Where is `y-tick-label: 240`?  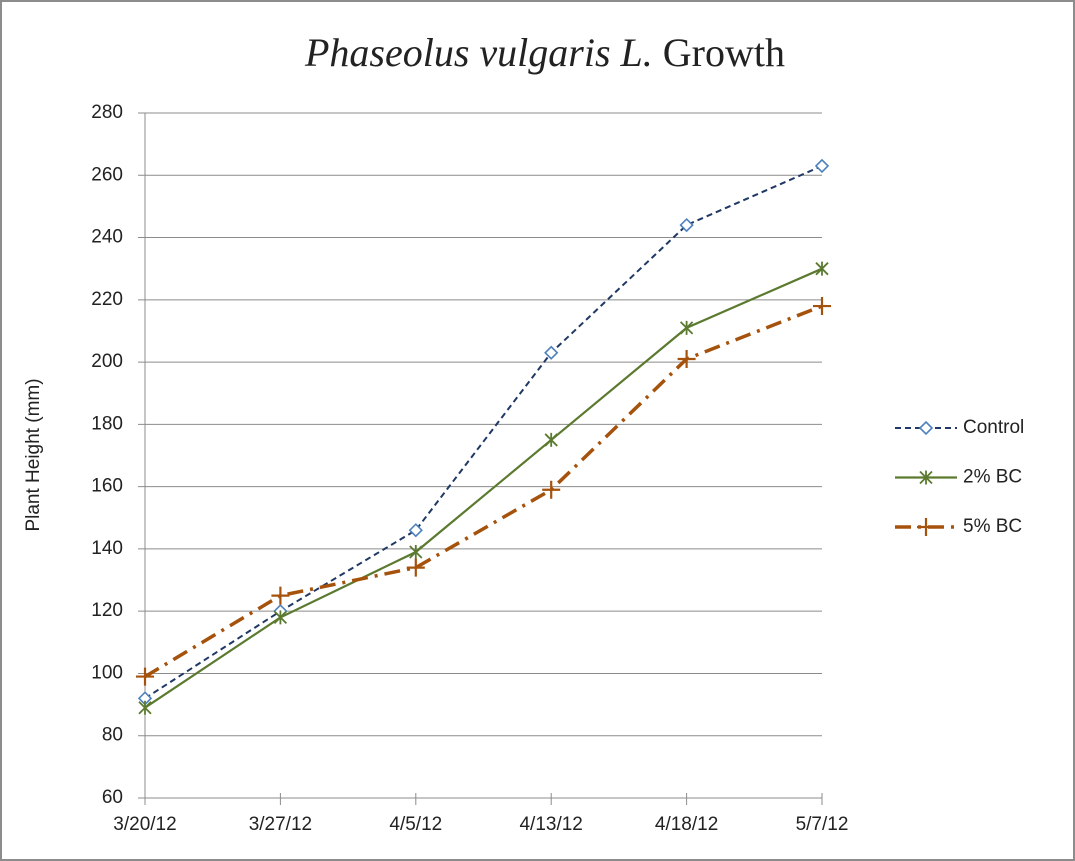 y-tick-label: 240 is located at coordinates (107, 237).